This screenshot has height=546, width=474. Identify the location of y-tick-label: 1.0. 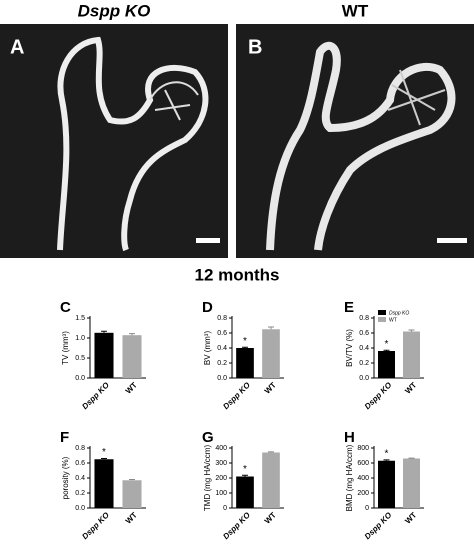
(80, 338).